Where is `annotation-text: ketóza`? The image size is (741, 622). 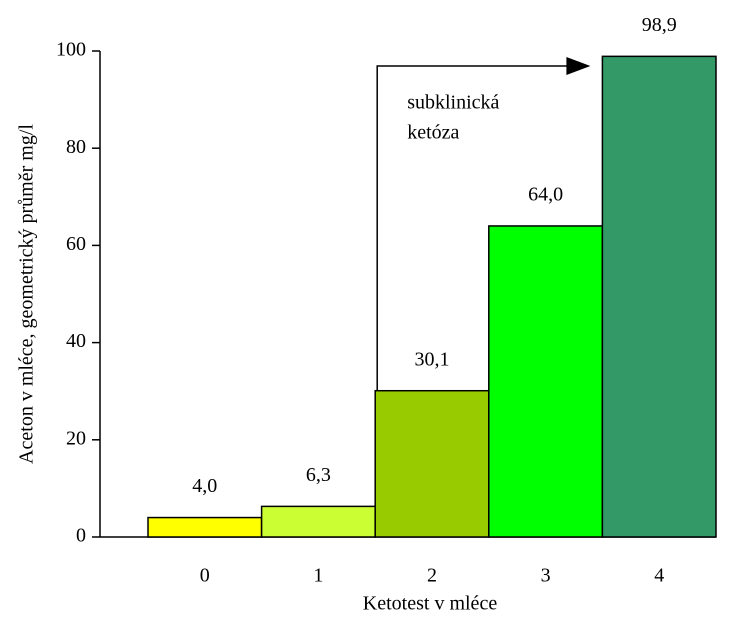
annotation-text: ketóza is located at coordinates (433, 133).